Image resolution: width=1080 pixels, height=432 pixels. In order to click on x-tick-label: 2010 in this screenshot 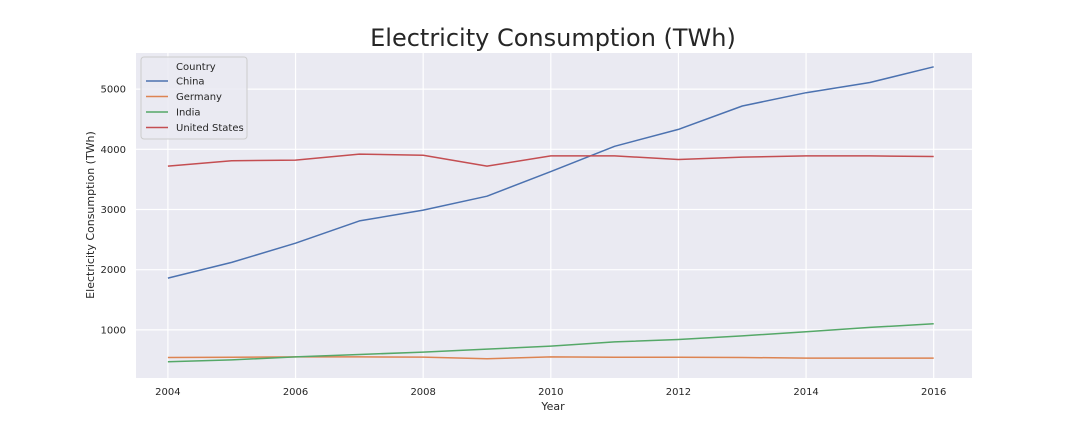, I will do `click(550, 392)`.